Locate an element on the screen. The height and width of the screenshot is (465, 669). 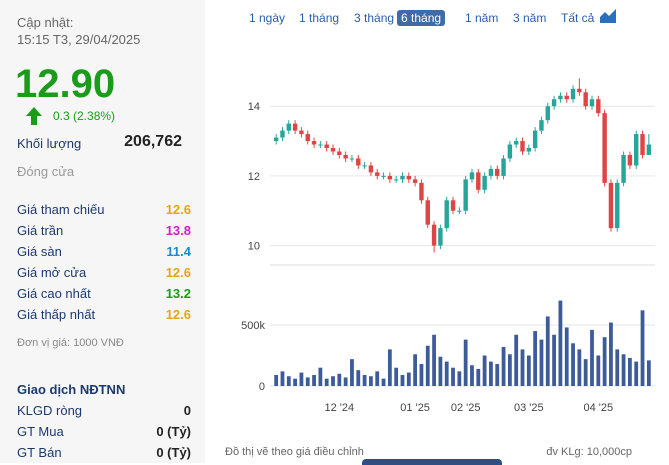
stat-value: 13.2 is located at coordinates (178, 293).